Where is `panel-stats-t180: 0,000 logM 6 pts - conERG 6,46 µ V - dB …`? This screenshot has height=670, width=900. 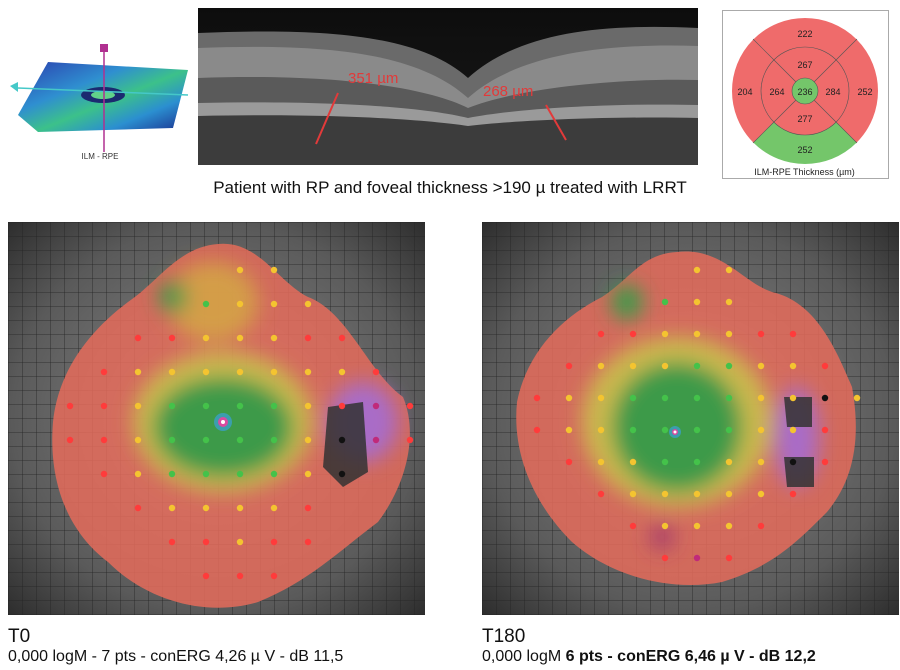
panel-stats-t180: 0,000 logM 6 pts - conERG 6,46 µ V - dB … is located at coordinates (649, 657).